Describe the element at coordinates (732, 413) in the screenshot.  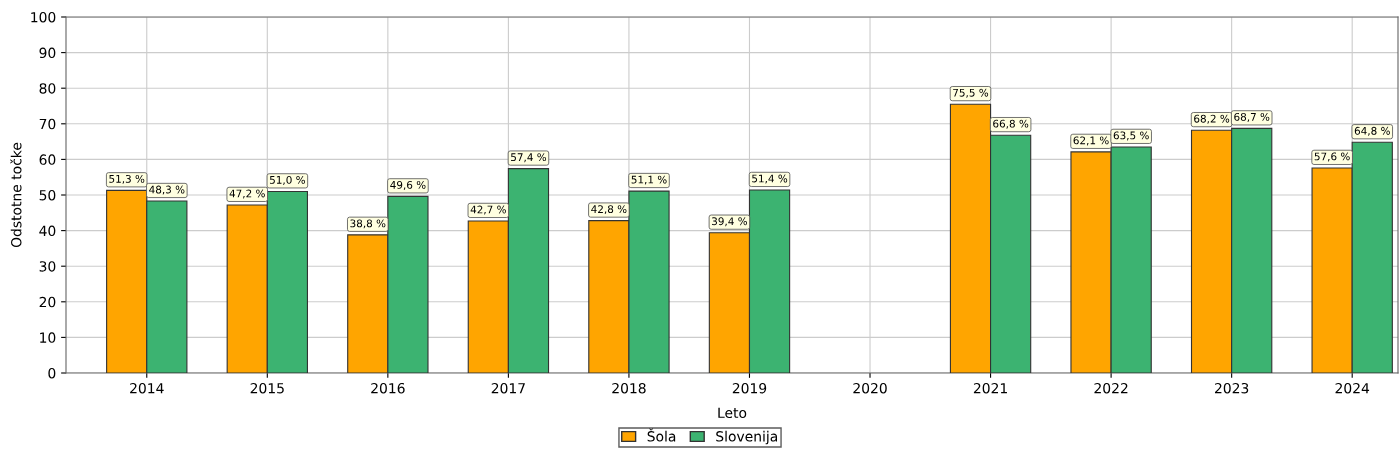
I see `x-axis-title: Leto` at that location.